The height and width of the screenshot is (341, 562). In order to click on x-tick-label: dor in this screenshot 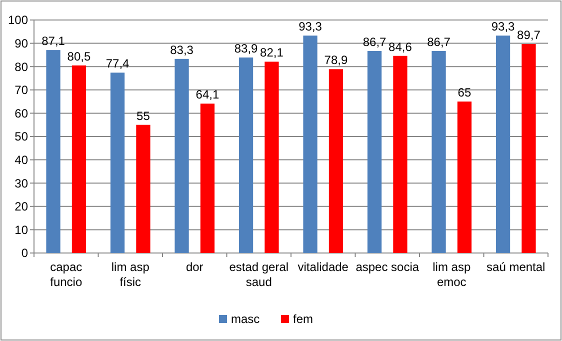, I will do `click(195, 267)`.